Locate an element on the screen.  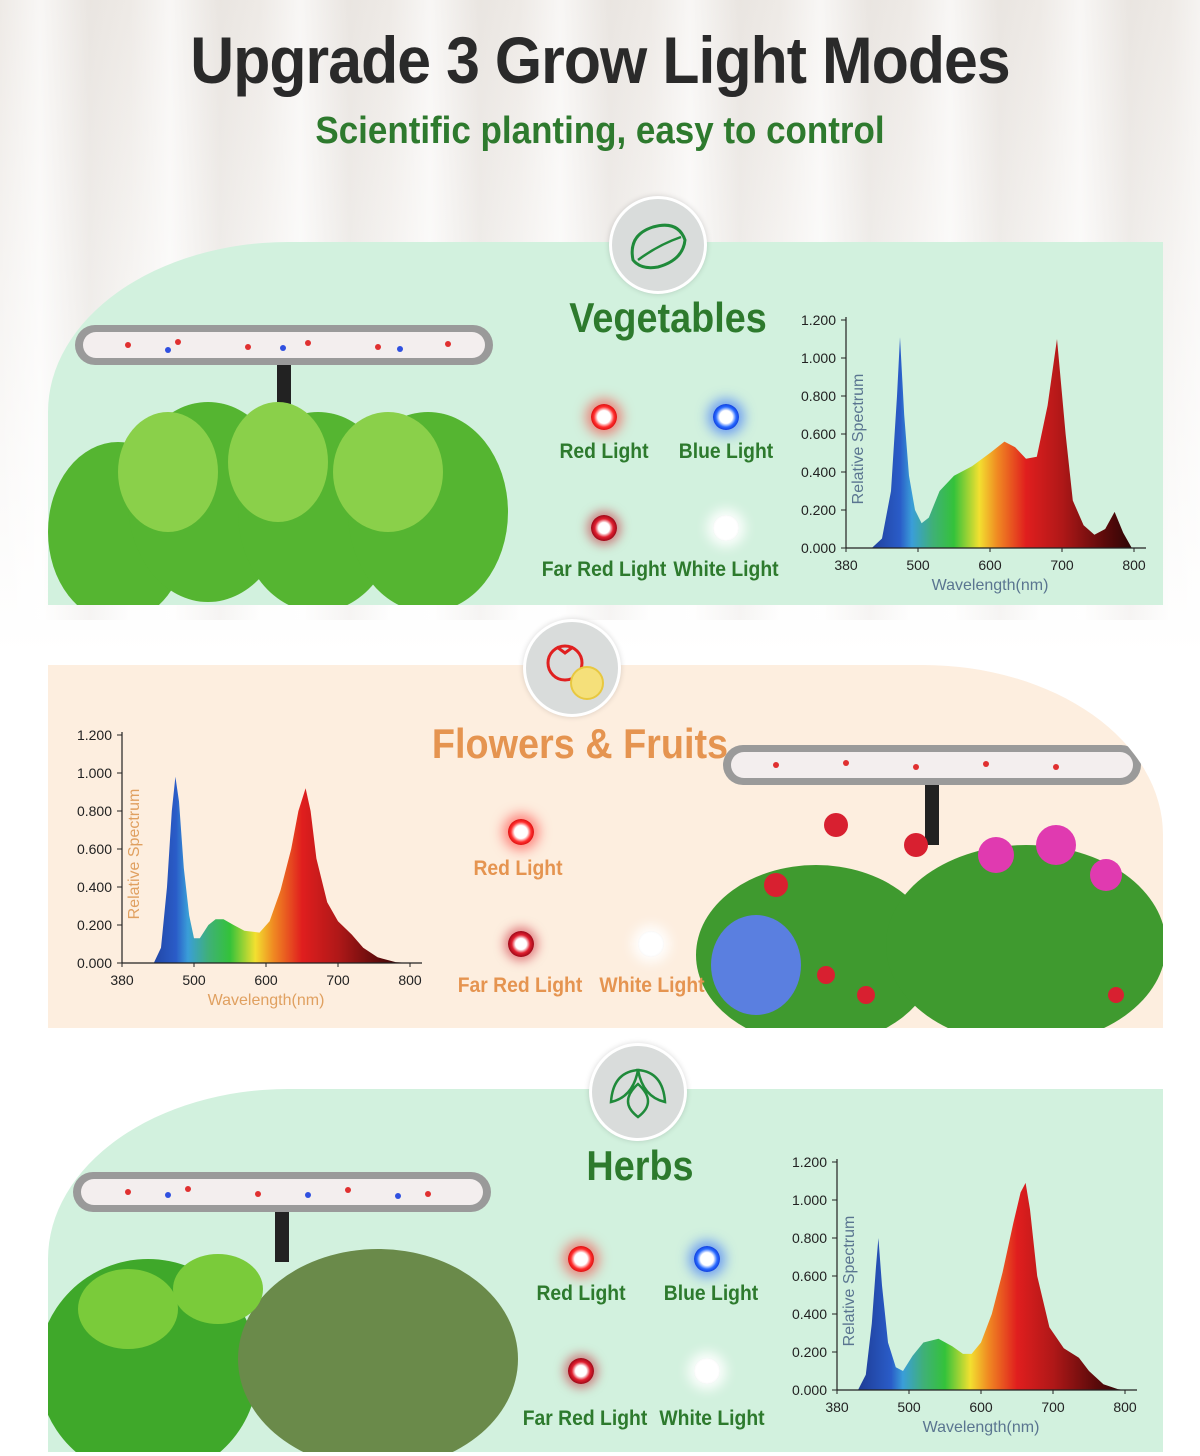
tomato-flower-icon-badge is located at coordinates (572, 668).